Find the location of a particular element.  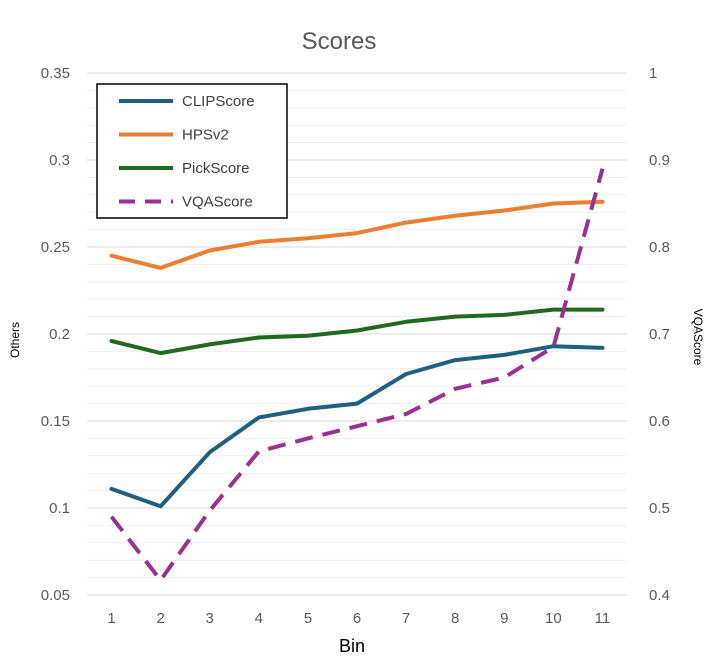

left-axis-ticks: 0.35 0.3 0.25 0.2 0.15 0.1 0.05 is located at coordinates (55, 334).